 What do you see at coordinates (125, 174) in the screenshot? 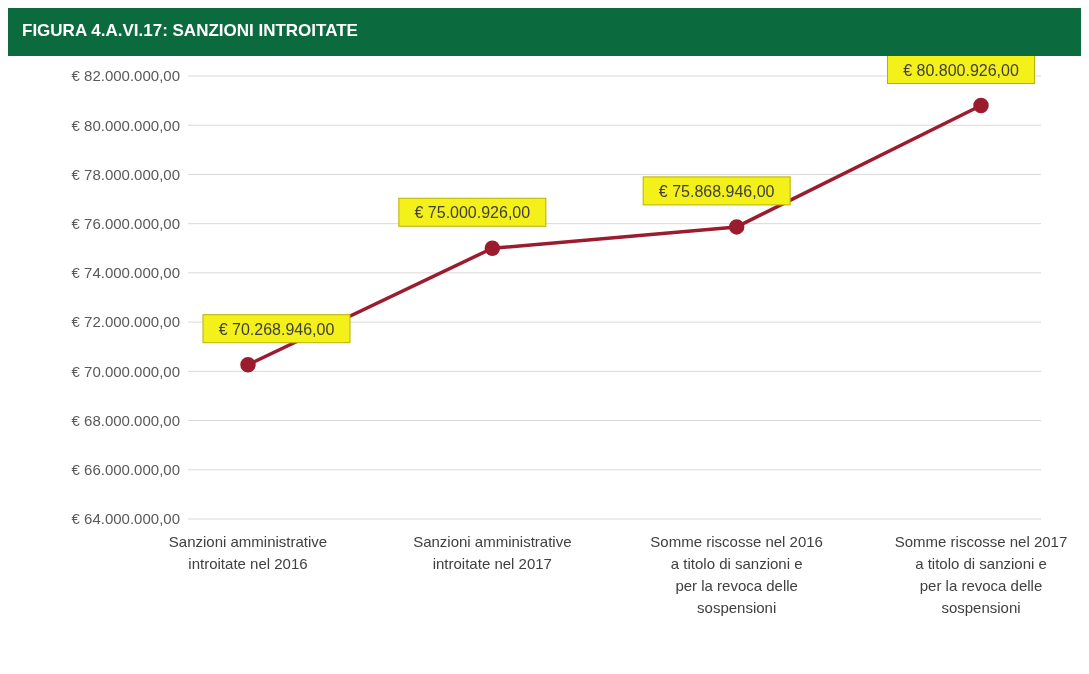
I see `y-tick-label: € 78.000.000,00` at bounding box center [125, 174].